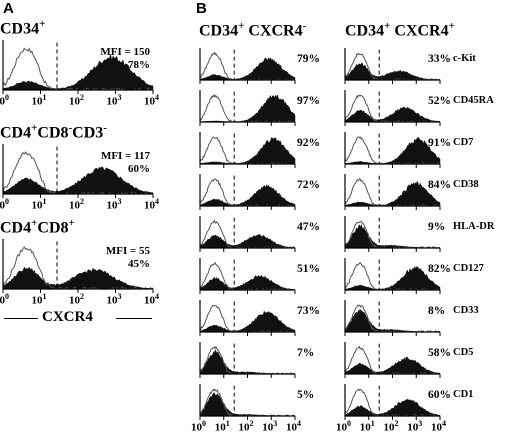 The width and height of the screenshot is (520, 434). I want to click on percent-positive-column: 82%, so click(439, 269).